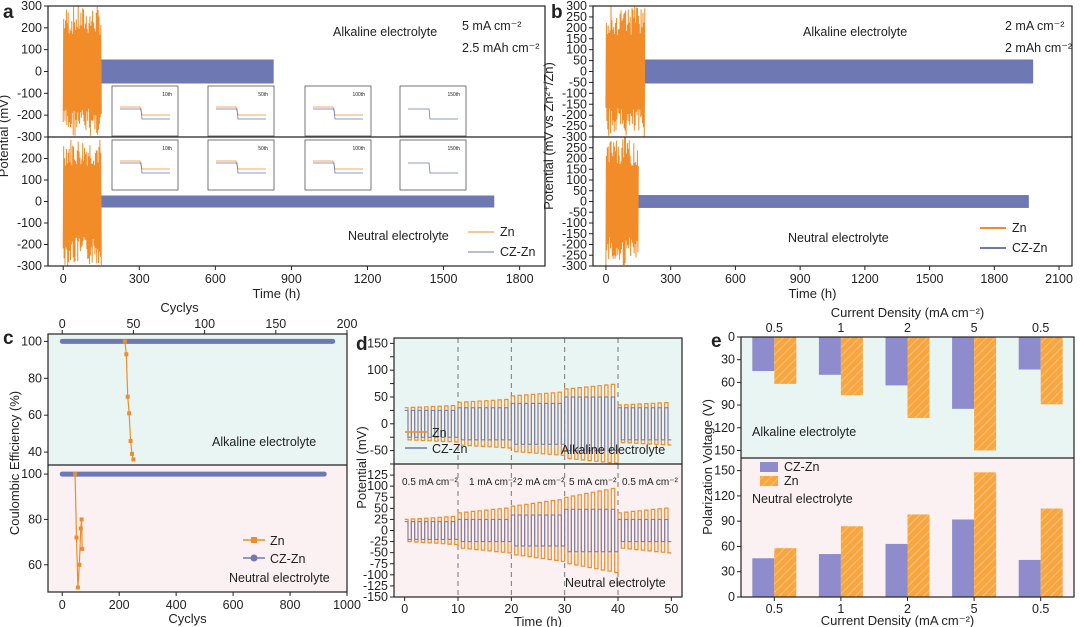 The height and width of the screenshot is (627, 1080). Describe the element at coordinates (31, 159) in the screenshot. I see `y-tick-label-bottom: 200` at that location.